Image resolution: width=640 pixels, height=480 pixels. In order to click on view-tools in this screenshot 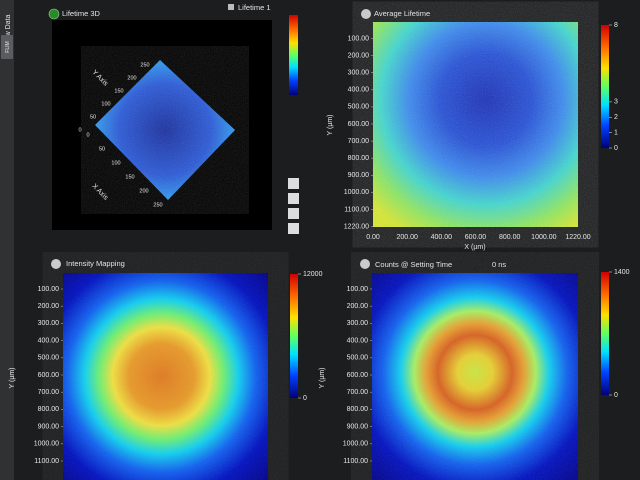, I will do `click(293, 206)`.